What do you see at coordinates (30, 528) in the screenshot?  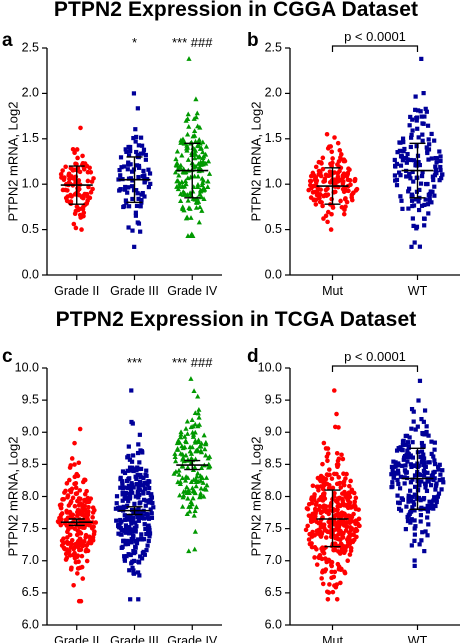 I see `y-tick-label: 7.5` at bounding box center [30, 528].